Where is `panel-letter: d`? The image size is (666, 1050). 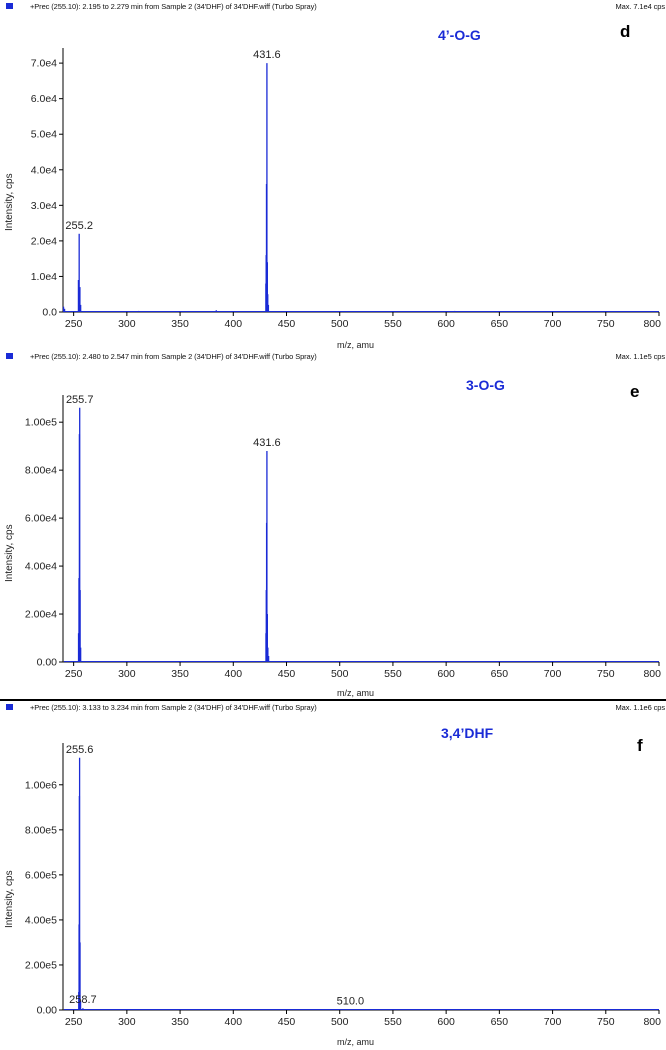 panel-letter: d is located at coordinates (625, 31).